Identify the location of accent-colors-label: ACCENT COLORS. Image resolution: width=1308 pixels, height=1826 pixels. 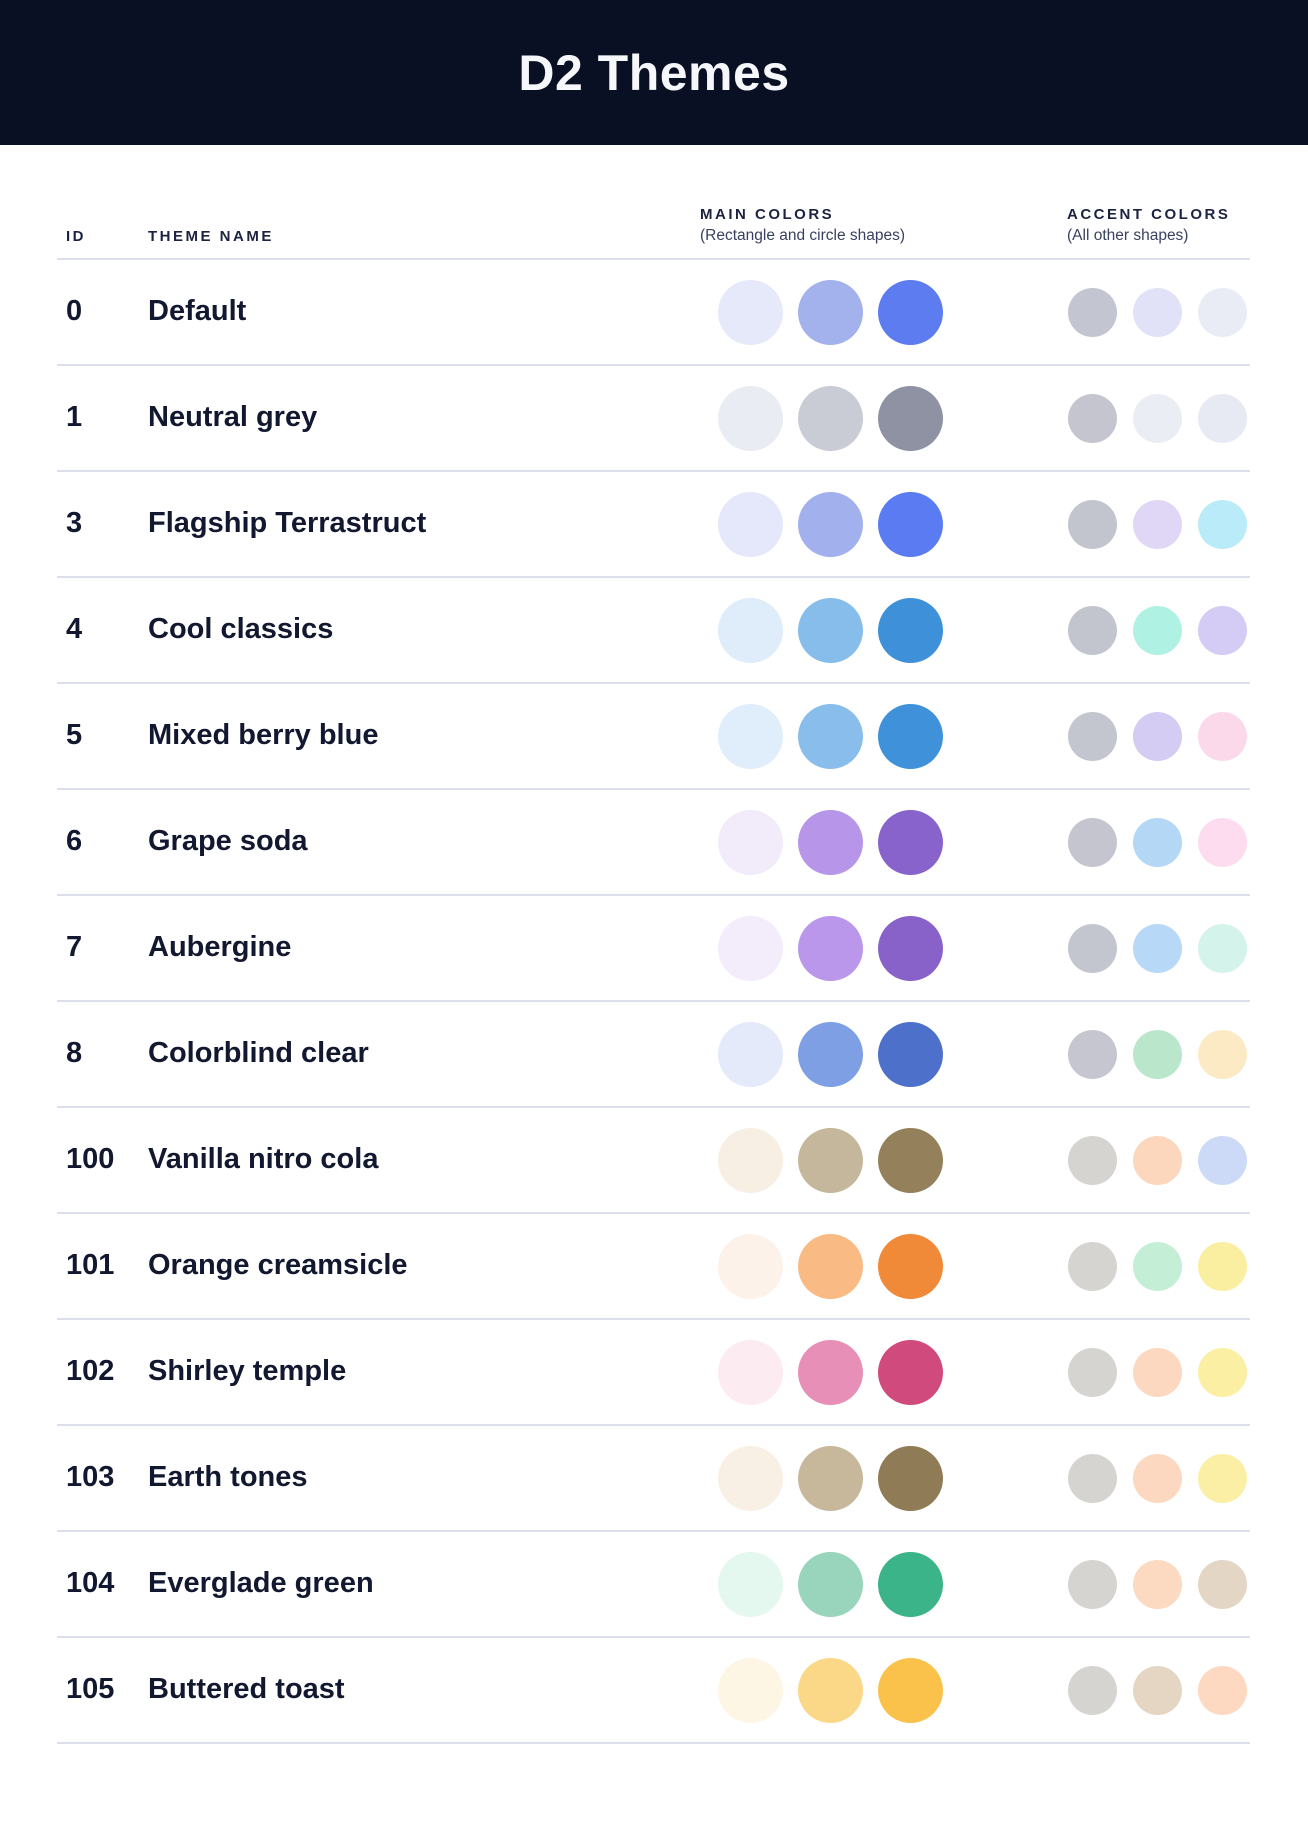
(1149, 214).